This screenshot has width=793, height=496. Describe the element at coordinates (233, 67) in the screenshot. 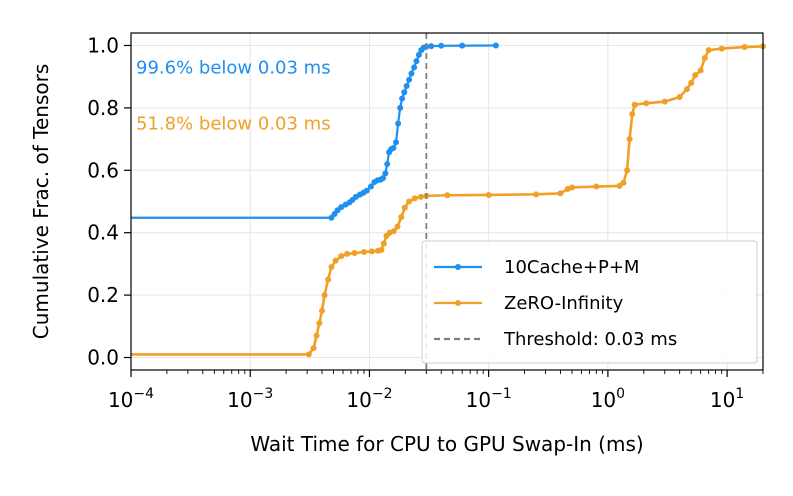

I see `annotation-10cache: 99.6% below 0.03 ms` at that location.